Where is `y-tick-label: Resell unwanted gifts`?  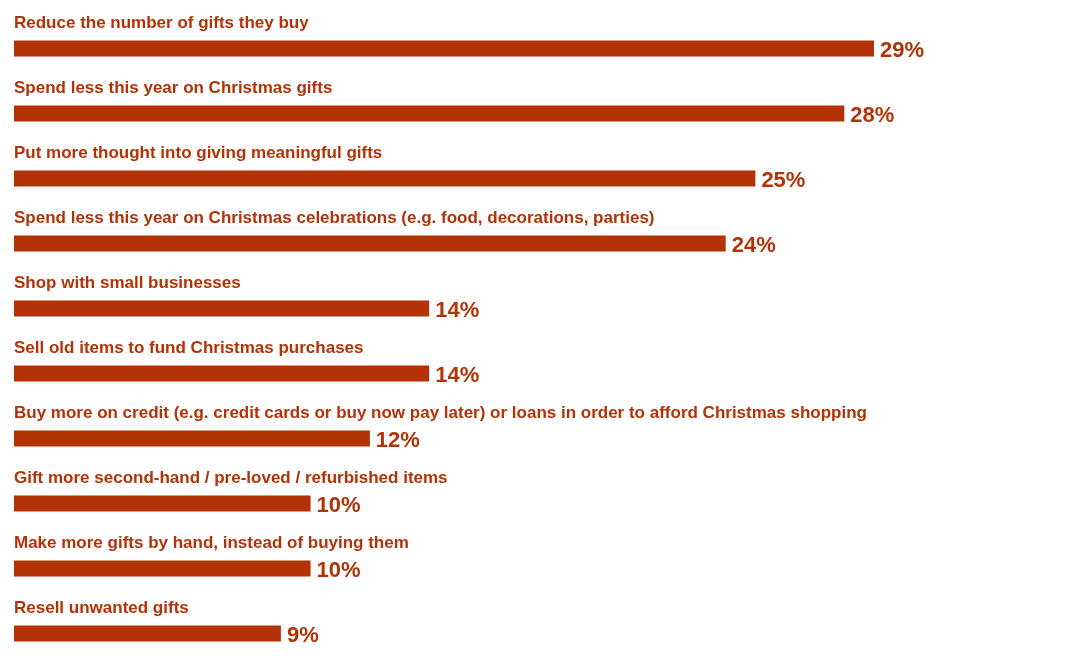
y-tick-label: Resell unwanted gifts is located at coordinates (101, 607).